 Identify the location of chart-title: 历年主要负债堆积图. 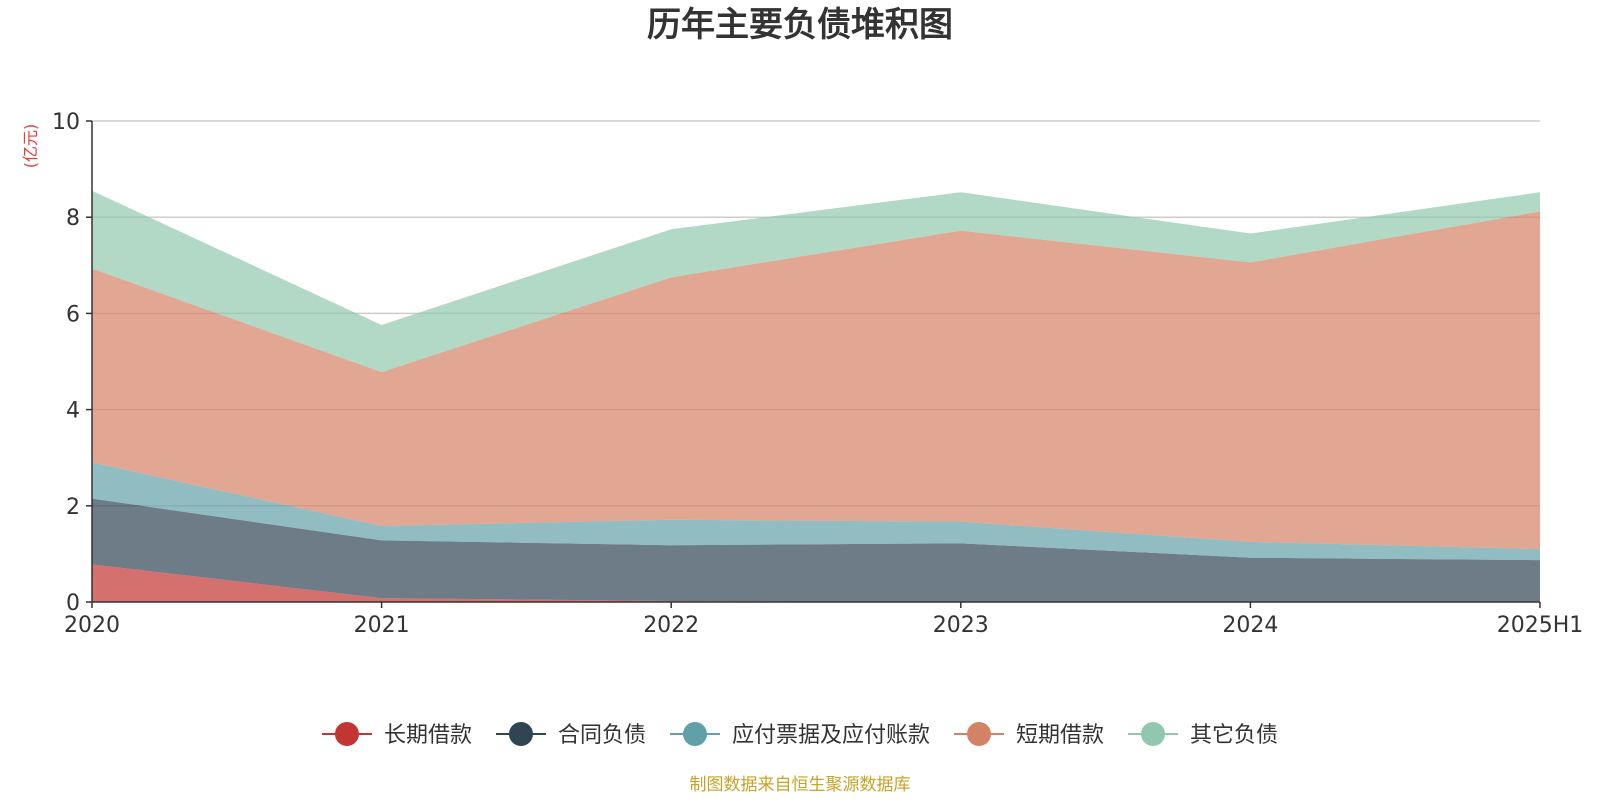
(800, 25).